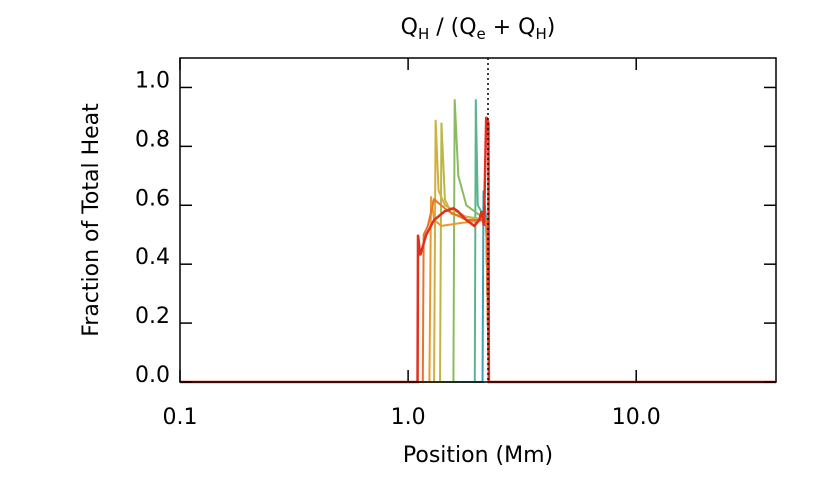 The width and height of the screenshot is (830, 498). I want to click on title-part: Q, so click(409, 27).